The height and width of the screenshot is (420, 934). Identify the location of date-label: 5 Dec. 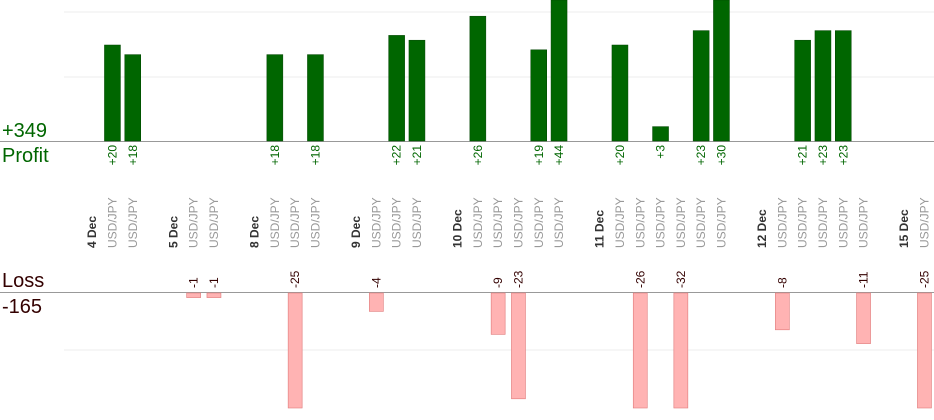
(173, 232).